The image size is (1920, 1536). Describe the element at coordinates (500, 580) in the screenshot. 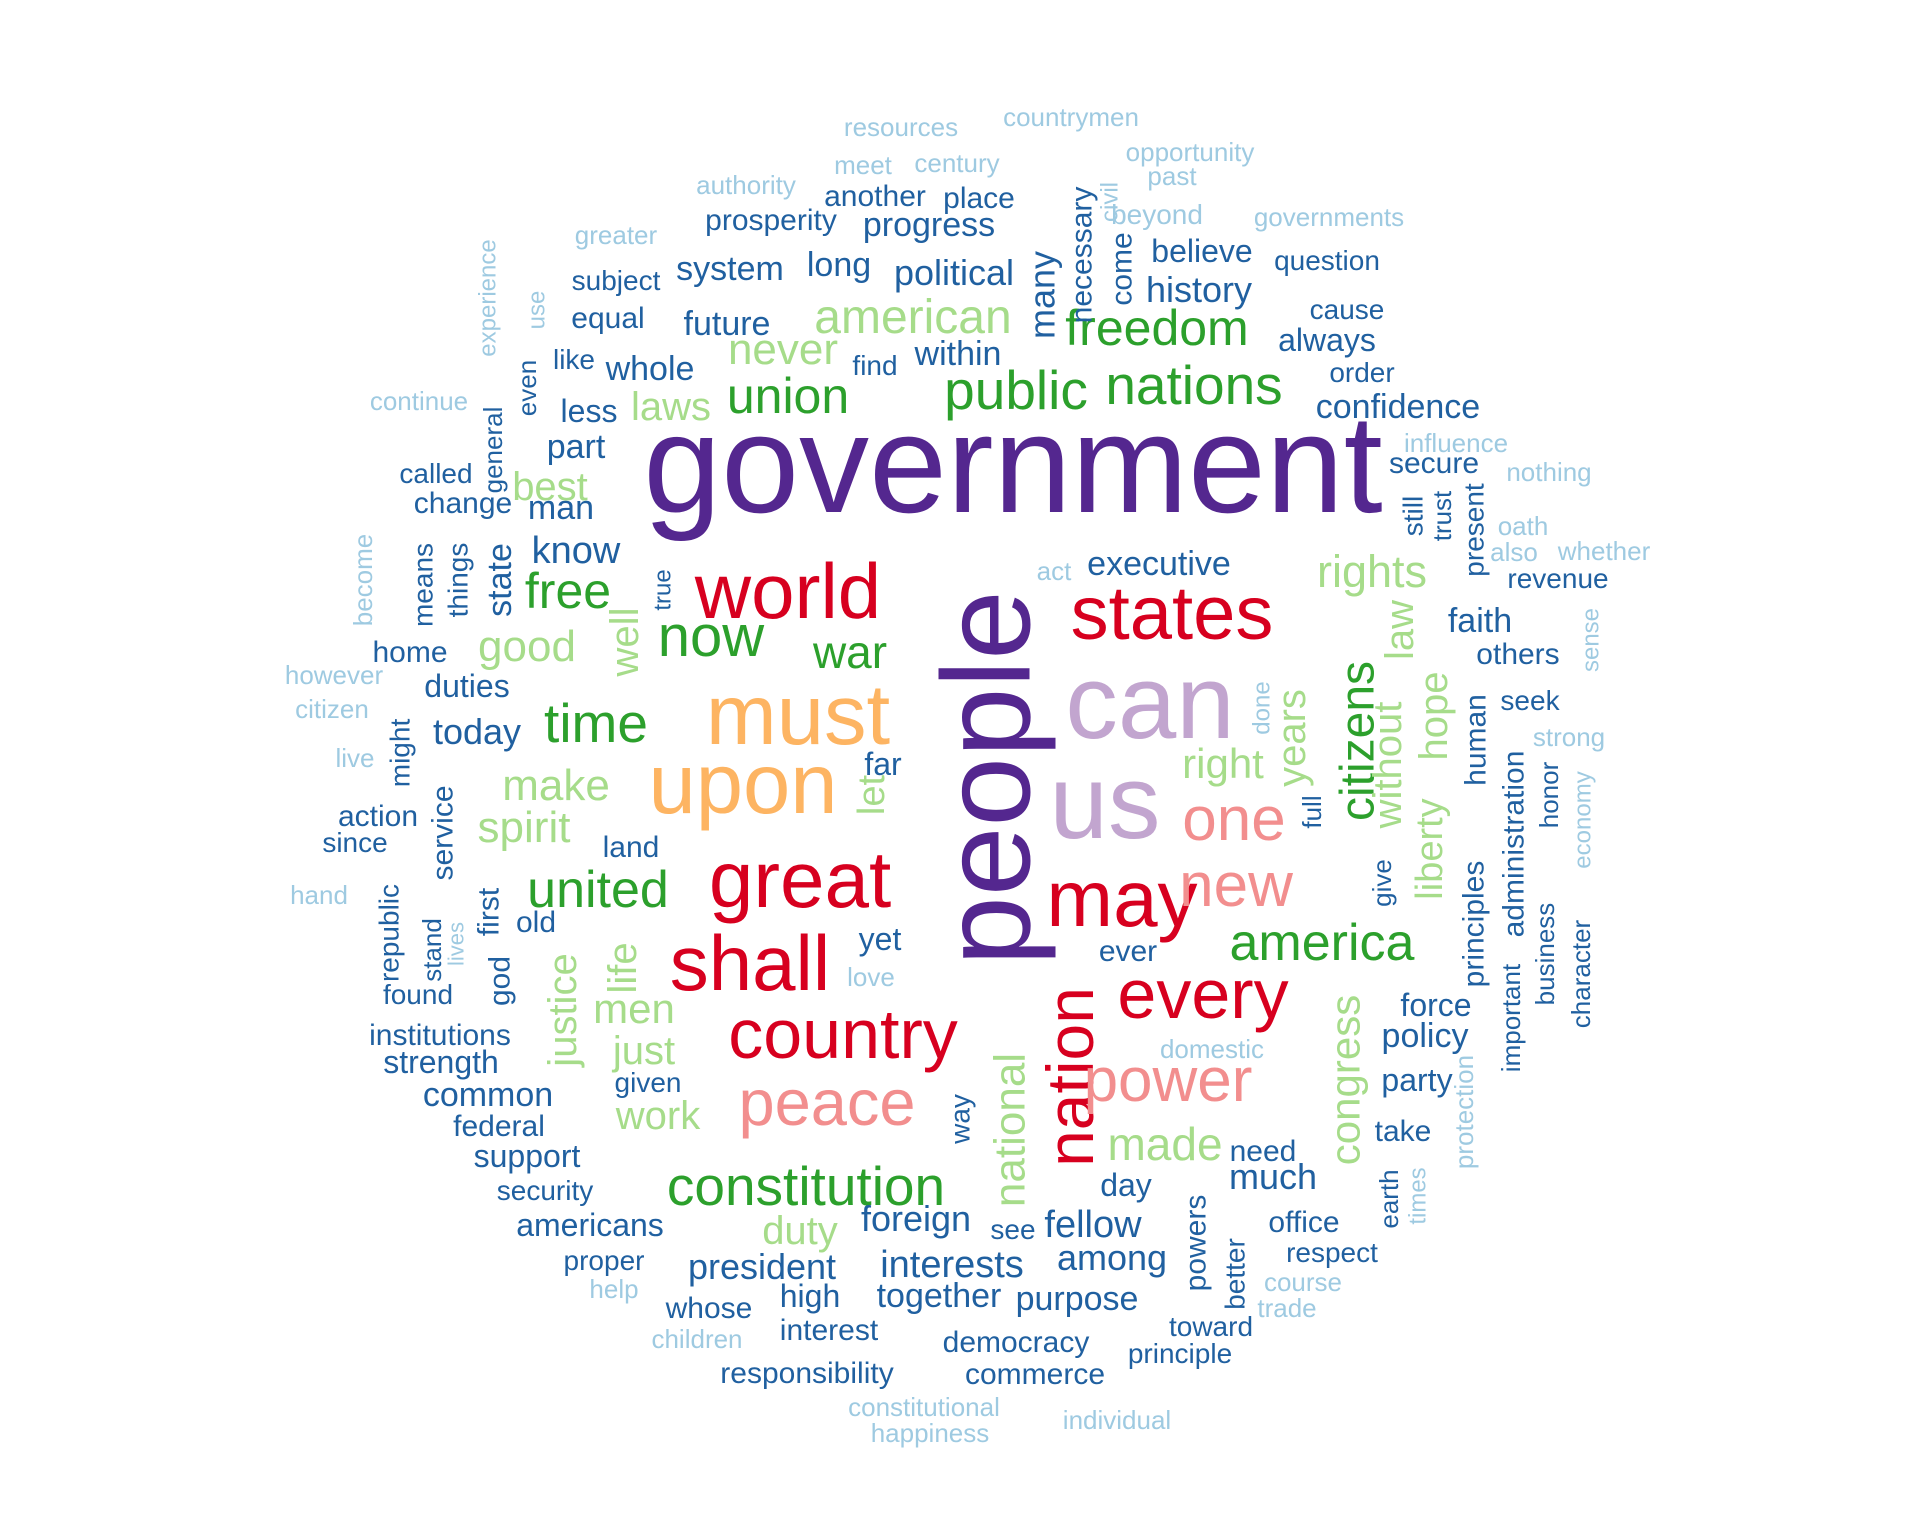

I see `word-state: state` at that location.